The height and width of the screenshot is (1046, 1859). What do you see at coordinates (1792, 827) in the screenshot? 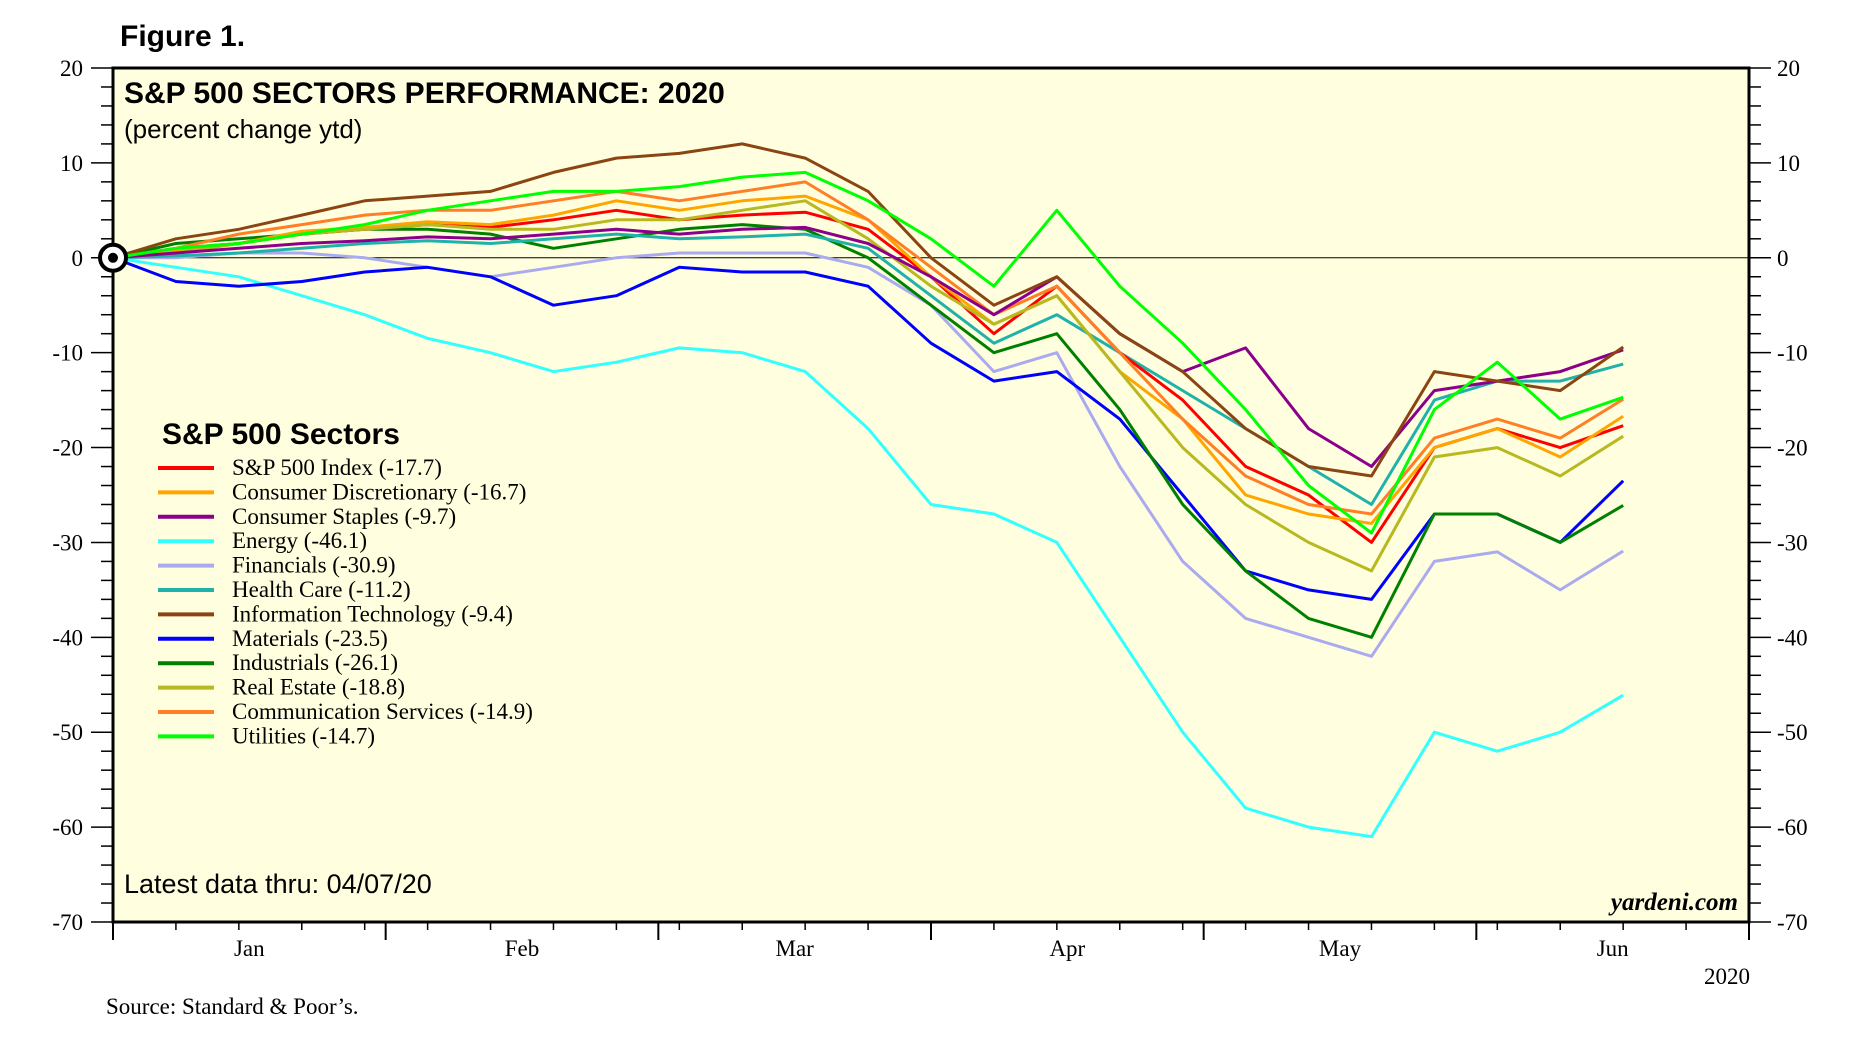
I see `y-tick-label-right: -60` at bounding box center [1792, 827].